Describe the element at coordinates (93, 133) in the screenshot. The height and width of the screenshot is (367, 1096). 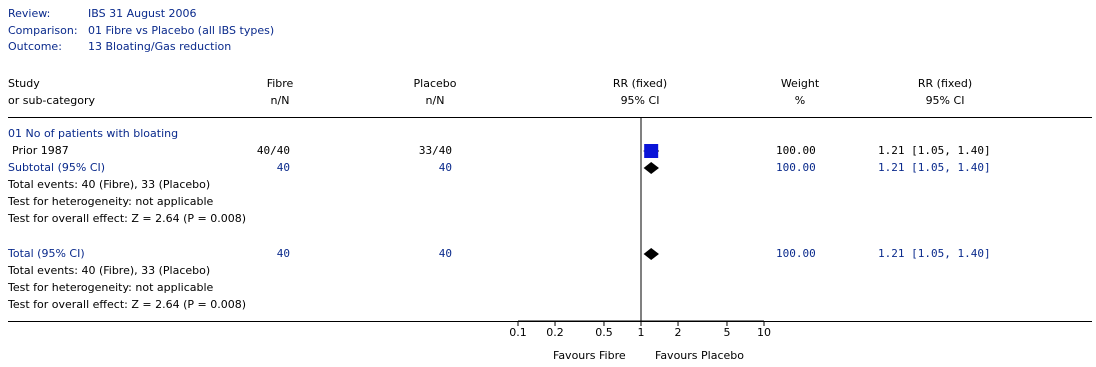
I see `group-title: 01 No of patients with bloating` at that location.